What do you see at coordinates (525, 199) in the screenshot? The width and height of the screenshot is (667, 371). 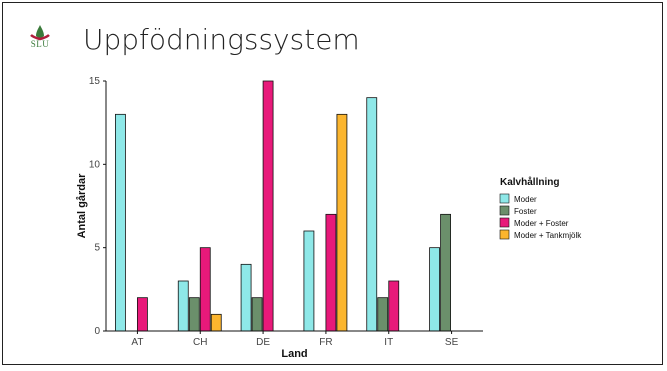 I see `legend-label: Moder` at bounding box center [525, 199].